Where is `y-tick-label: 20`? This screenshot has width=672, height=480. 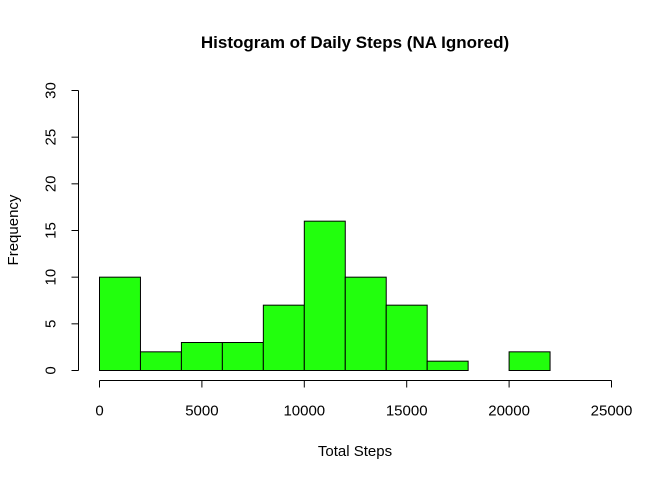
y-tick-label: 20 is located at coordinates (51, 183).